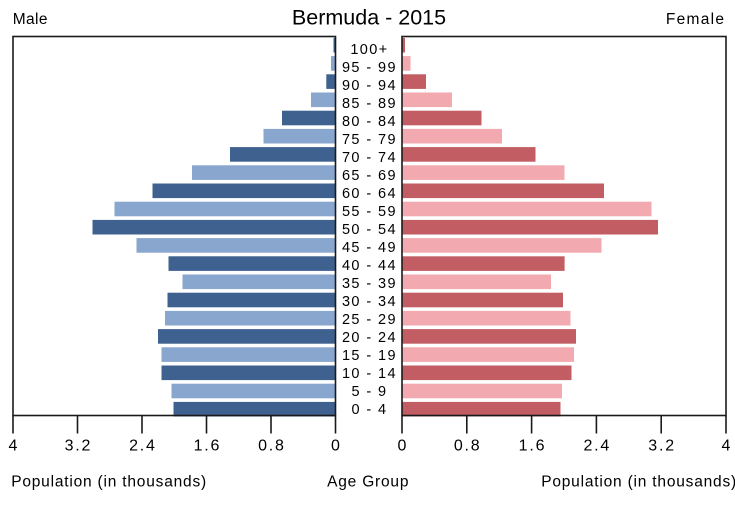 The height and width of the screenshot is (512, 735). What do you see at coordinates (369, 320) in the screenshot?
I see `svg-text: 25 - 29` at bounding box center [369, 320].